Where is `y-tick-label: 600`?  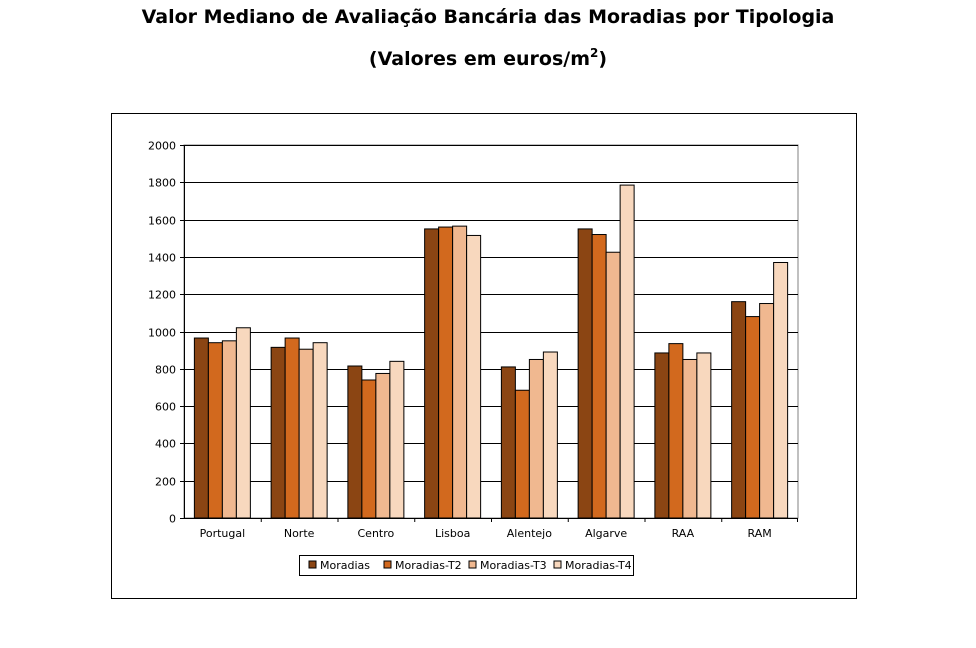 y-tick-label: 600 is located at coordinates (165, 407).